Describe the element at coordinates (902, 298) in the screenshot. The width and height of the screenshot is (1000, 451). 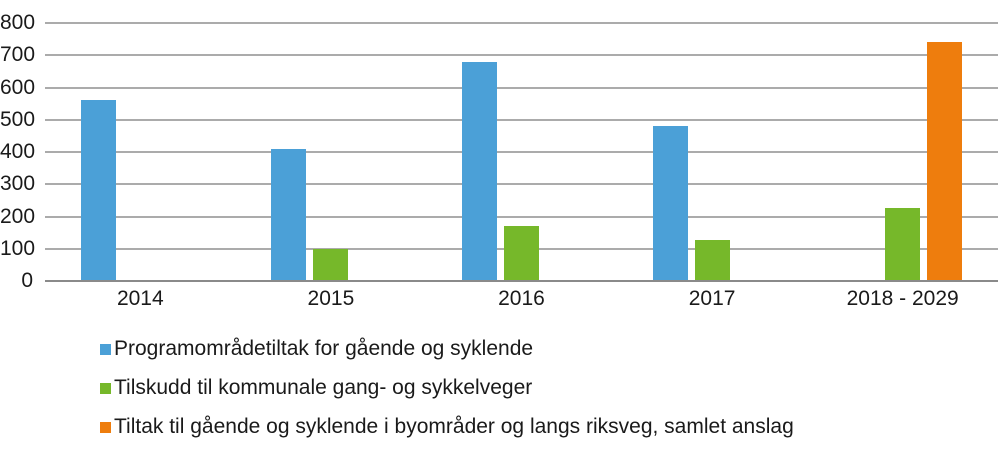
I see `x-tick-label-2018-2029: 2018 - 2029` at that location.